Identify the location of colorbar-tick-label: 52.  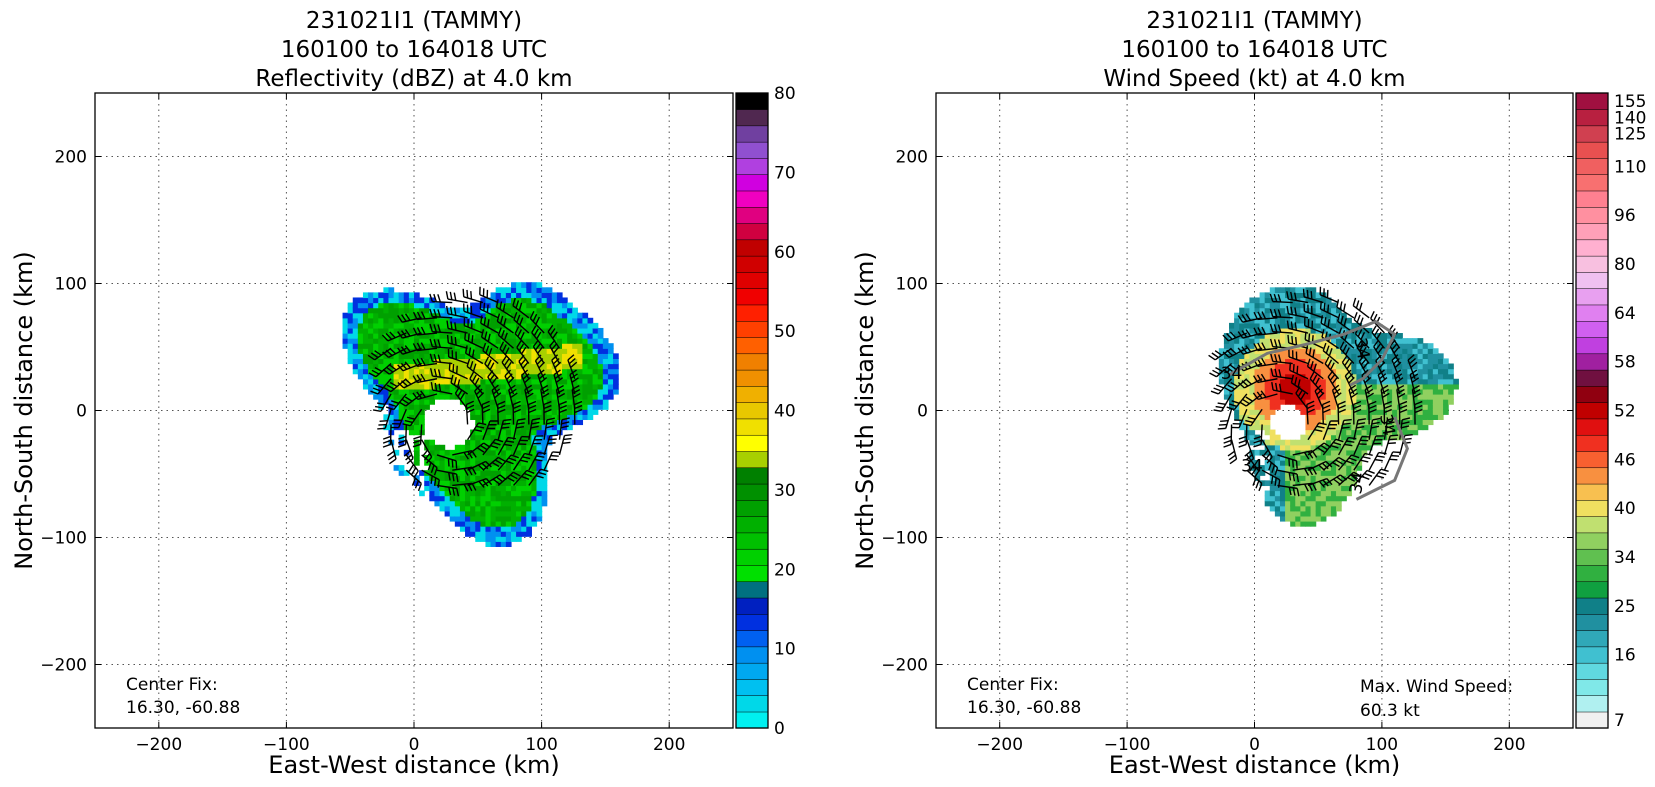
(1625, 412).